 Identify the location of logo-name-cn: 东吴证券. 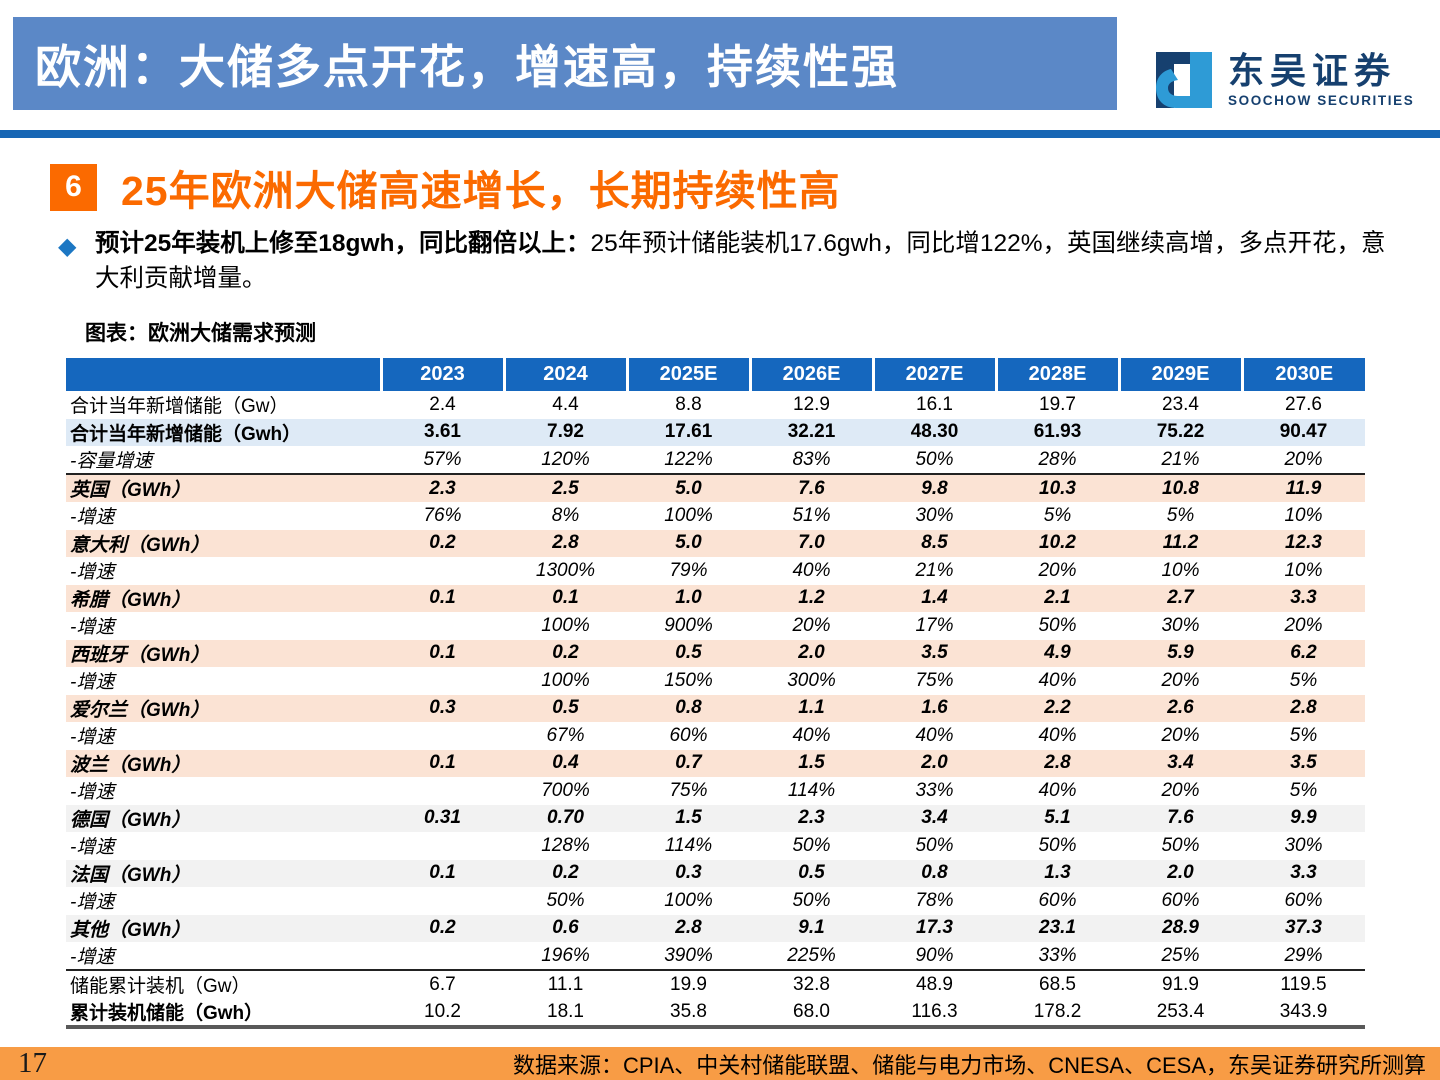
(1312, 70).